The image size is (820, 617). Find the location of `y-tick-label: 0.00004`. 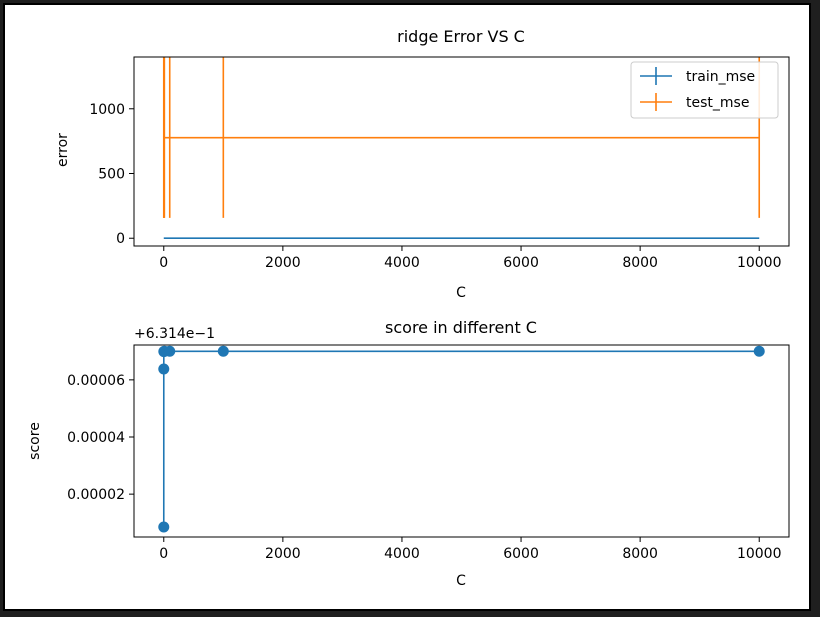

y-tick-label: 0.00004 is located at coordinates (96, 438).